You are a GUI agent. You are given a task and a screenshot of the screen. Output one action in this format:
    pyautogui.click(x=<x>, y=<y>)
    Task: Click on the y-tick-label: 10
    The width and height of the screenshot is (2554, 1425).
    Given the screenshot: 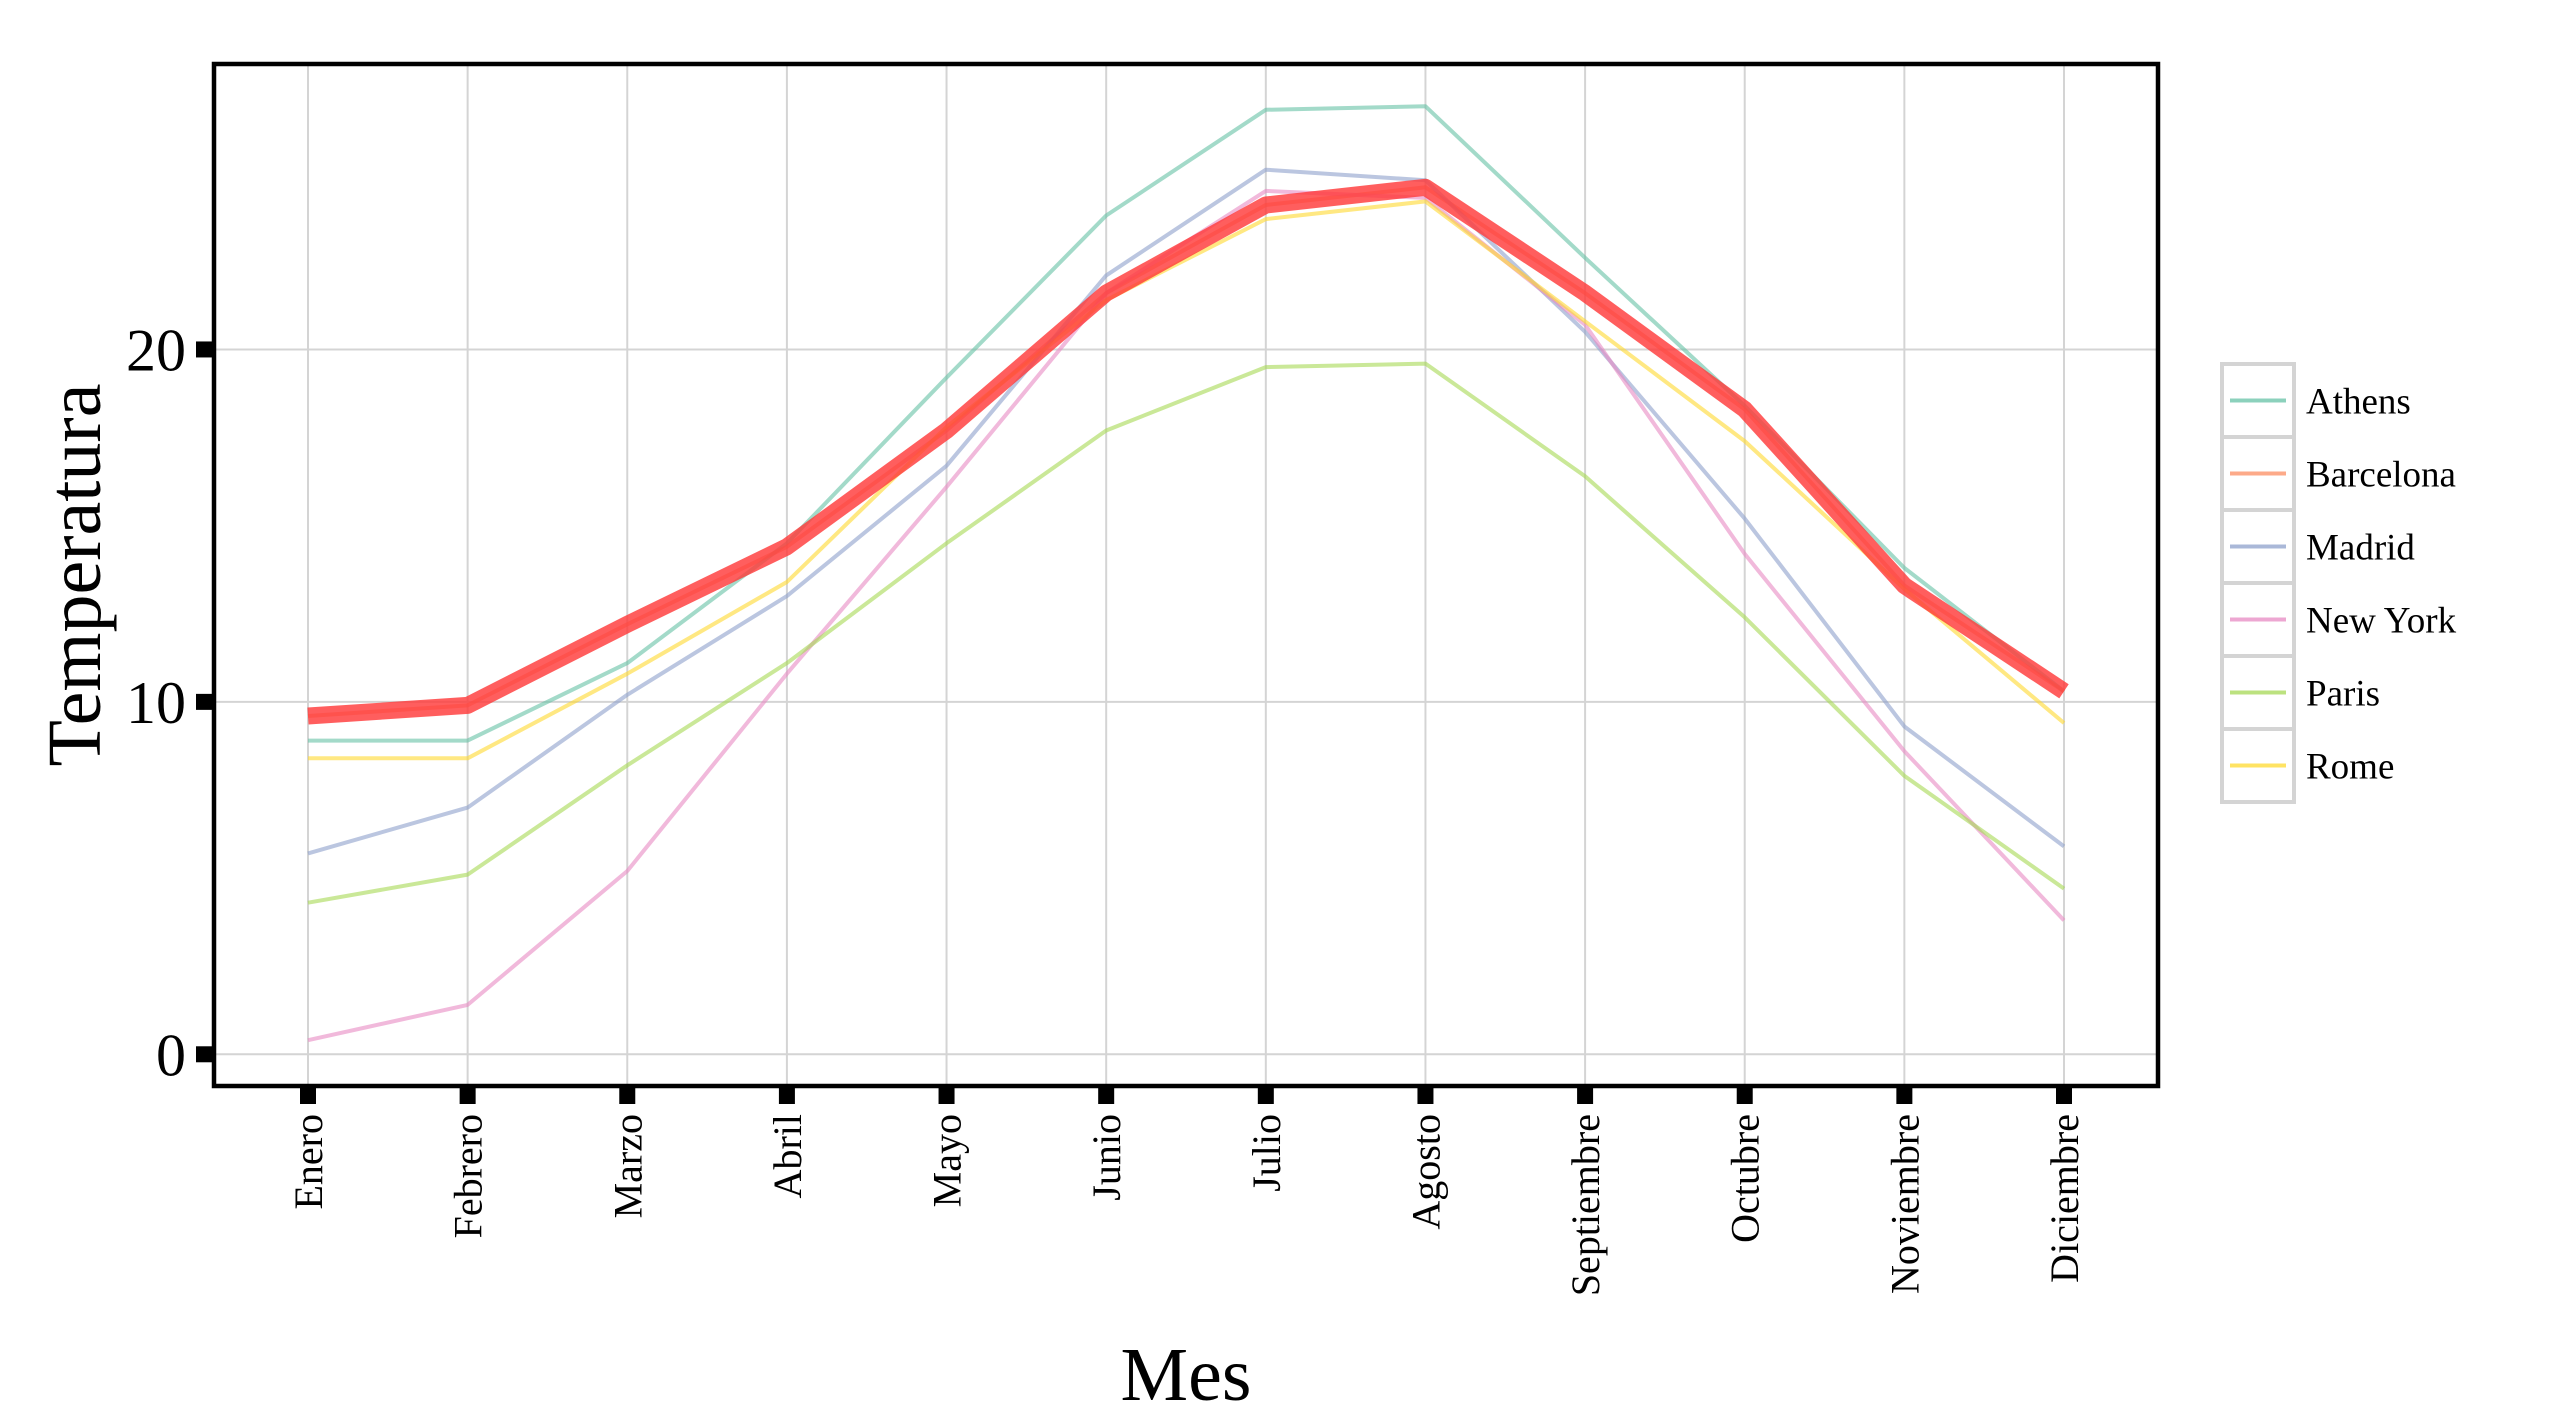 What is the action you would take?
    pyautogui.click(x=156, y=703)
    